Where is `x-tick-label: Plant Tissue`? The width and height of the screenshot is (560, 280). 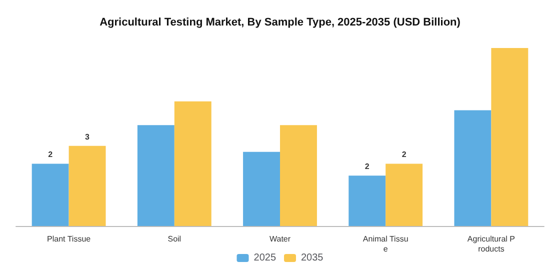 x-tick-label: Plant Tissue is located at coordinates (69, 239).